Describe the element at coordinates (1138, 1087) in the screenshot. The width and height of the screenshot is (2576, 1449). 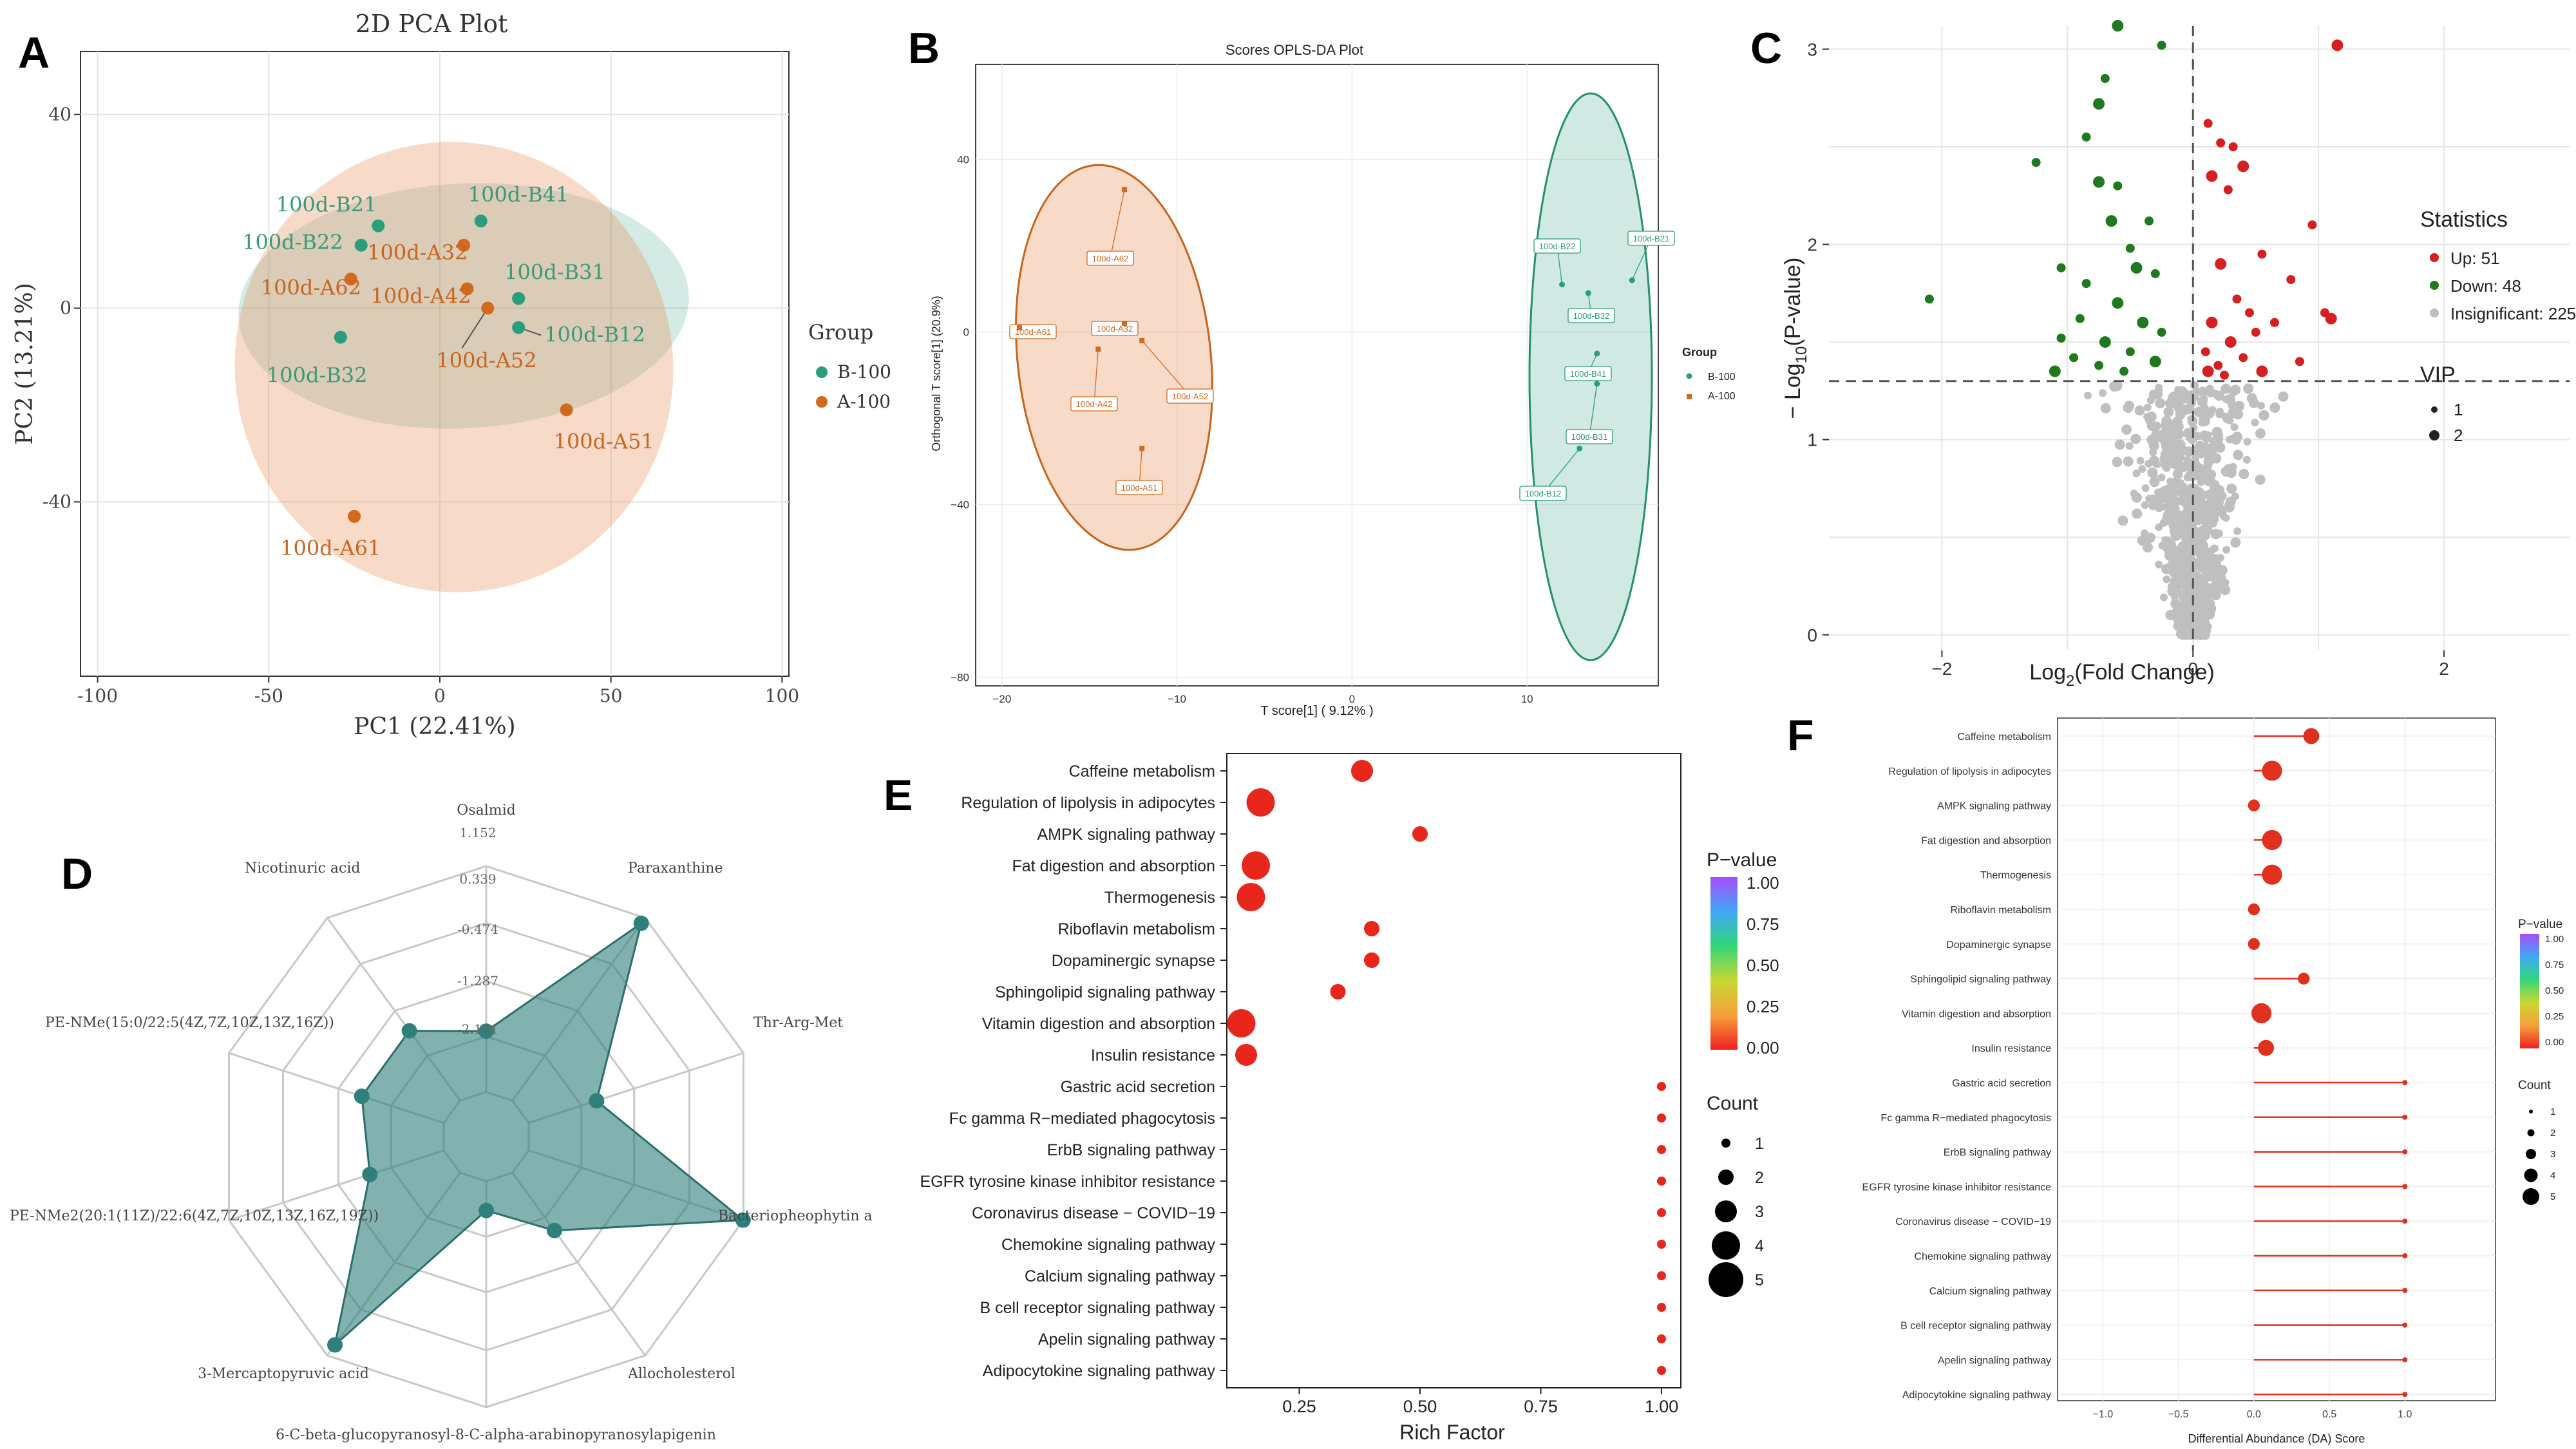
I see `bubble-pathway-label: Gastric acid secretion` at that location.